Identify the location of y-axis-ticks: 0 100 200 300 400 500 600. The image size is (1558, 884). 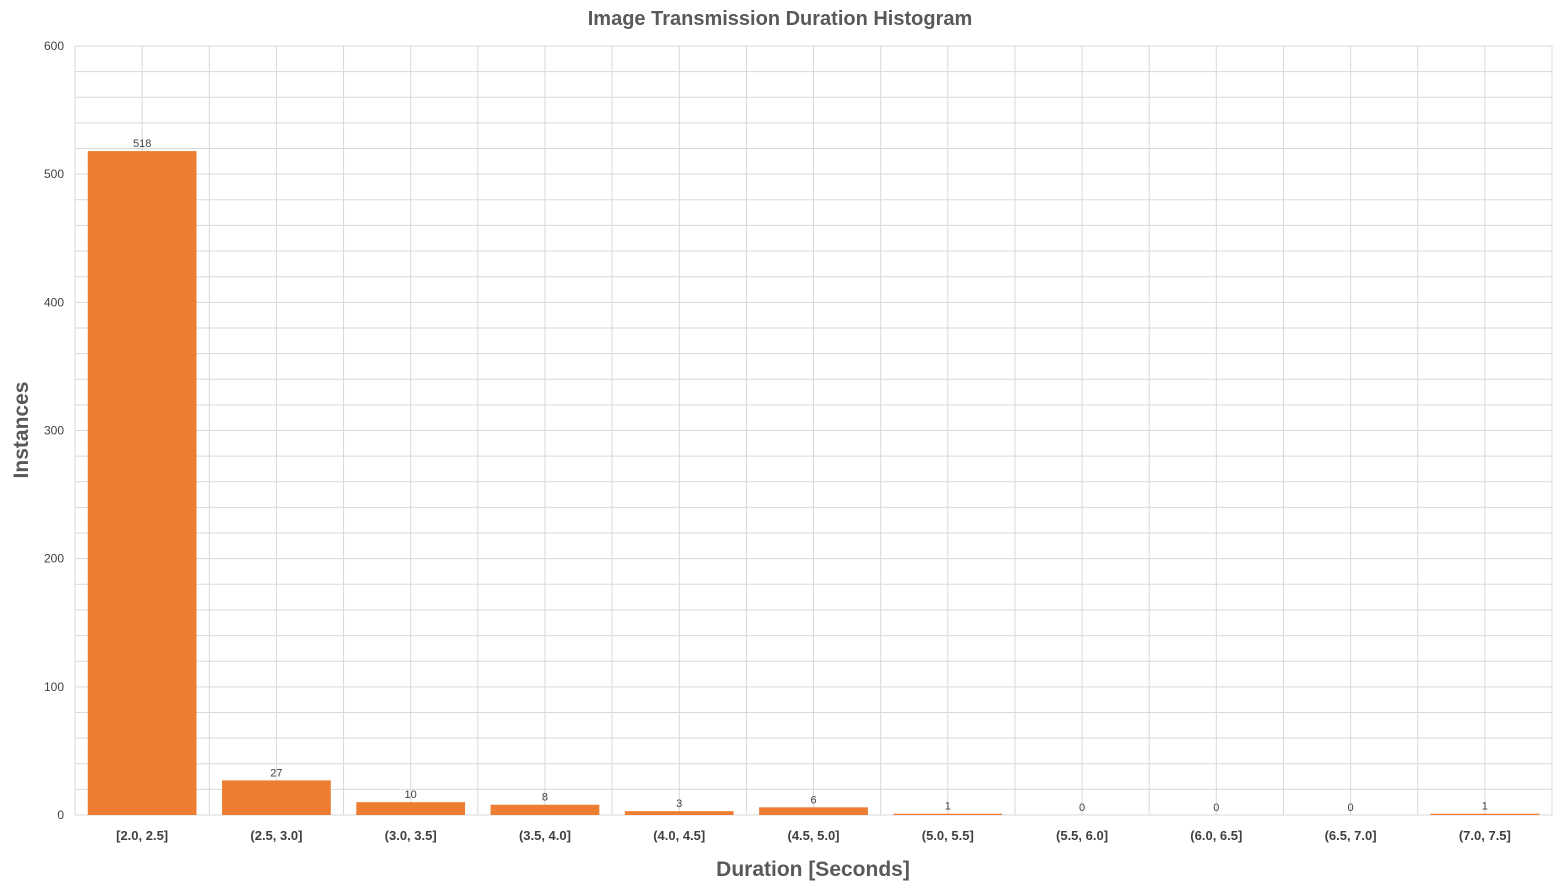
(54, 430).